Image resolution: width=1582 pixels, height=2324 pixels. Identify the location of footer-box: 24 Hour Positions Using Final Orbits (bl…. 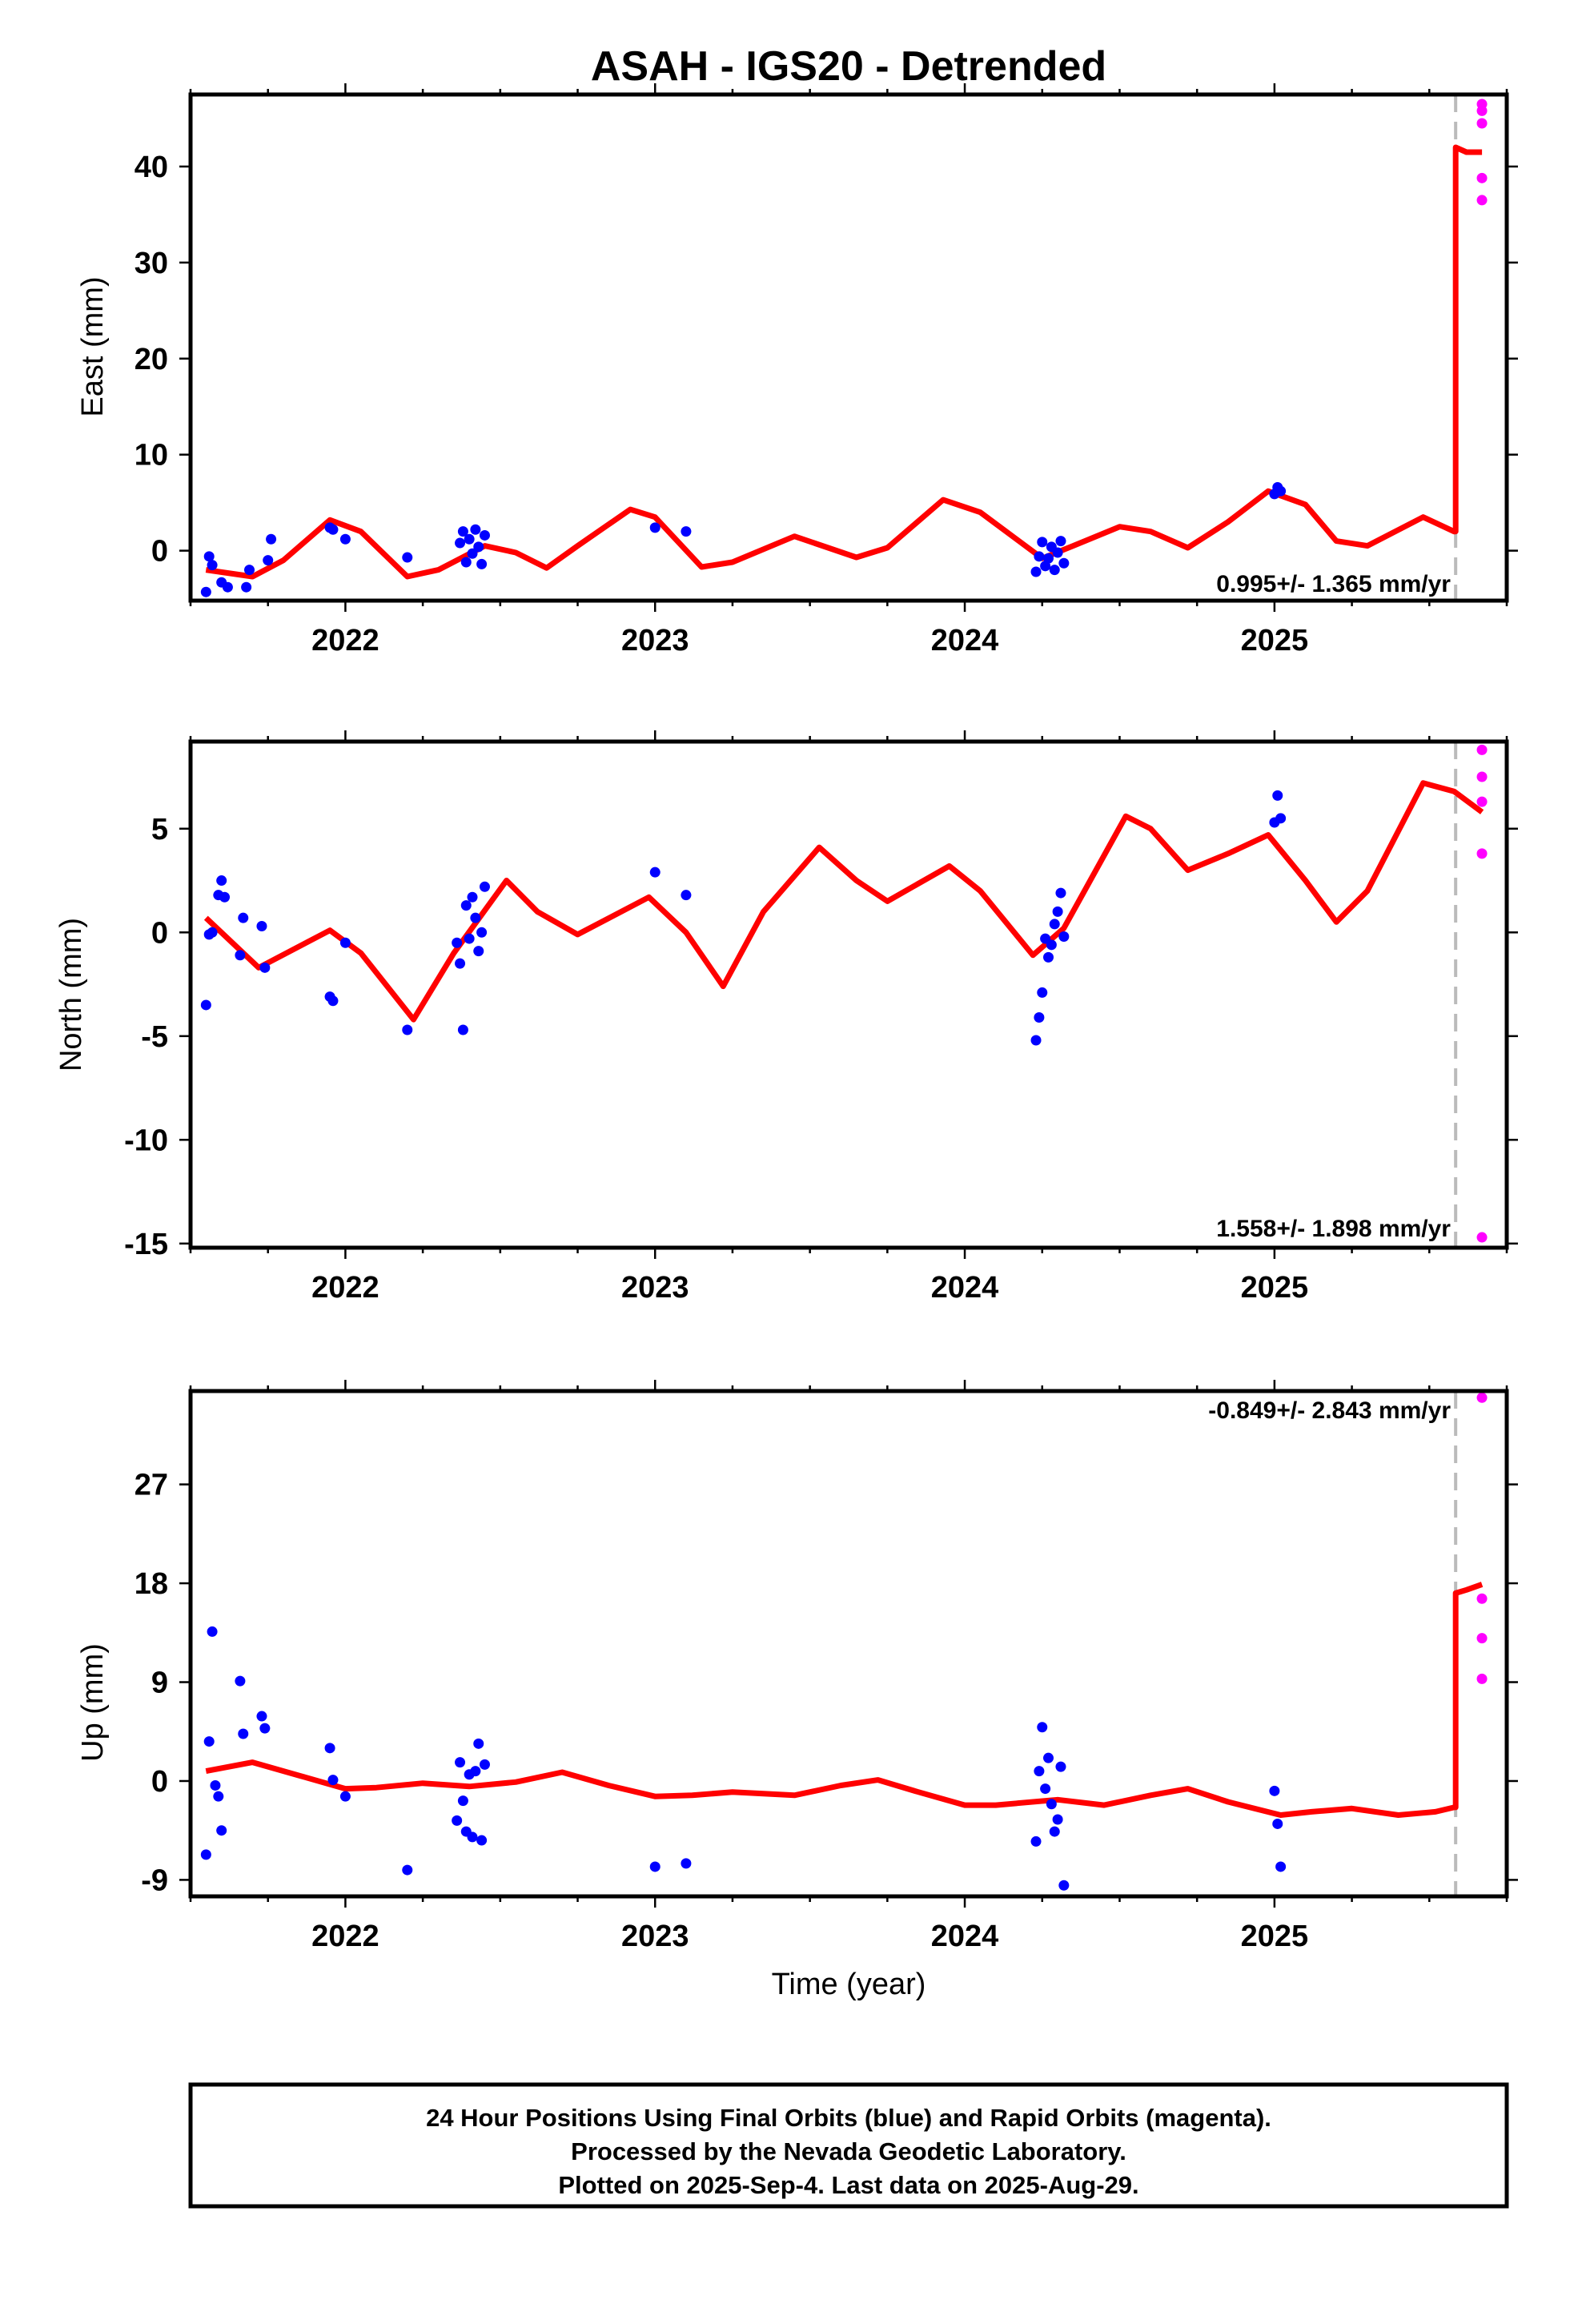
(848, 2145).